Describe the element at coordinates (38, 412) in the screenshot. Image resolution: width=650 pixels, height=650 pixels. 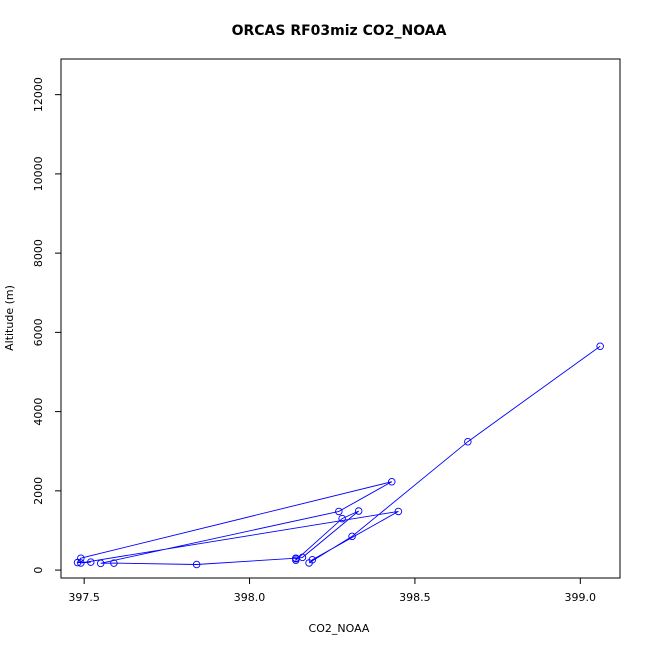
I see `y-tick-label: 4000` at that location.